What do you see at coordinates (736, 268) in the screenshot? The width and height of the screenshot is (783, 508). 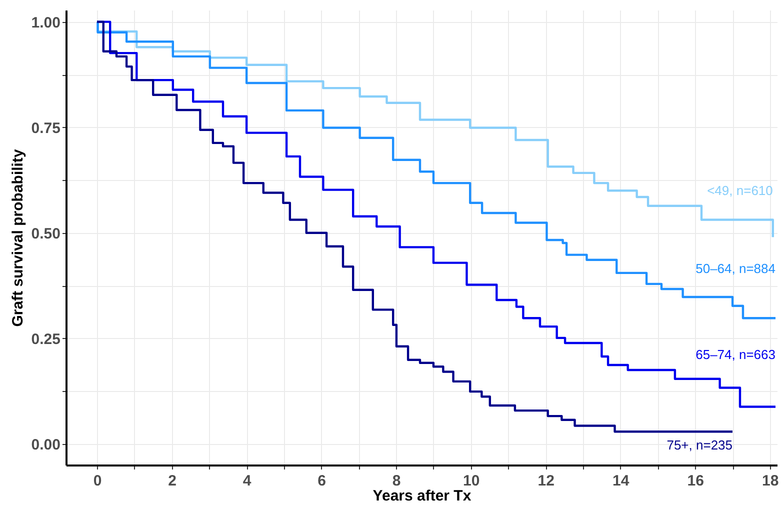 I see `series-label: 50–64, n=884` at bounding box center [736, 268].